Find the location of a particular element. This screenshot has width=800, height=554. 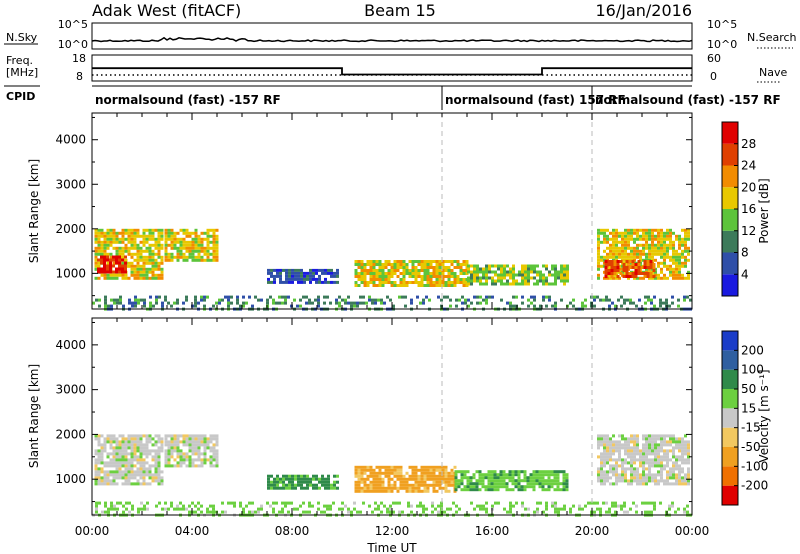

nave-tick-bottom: 0 is located at coordinates (713, 76).